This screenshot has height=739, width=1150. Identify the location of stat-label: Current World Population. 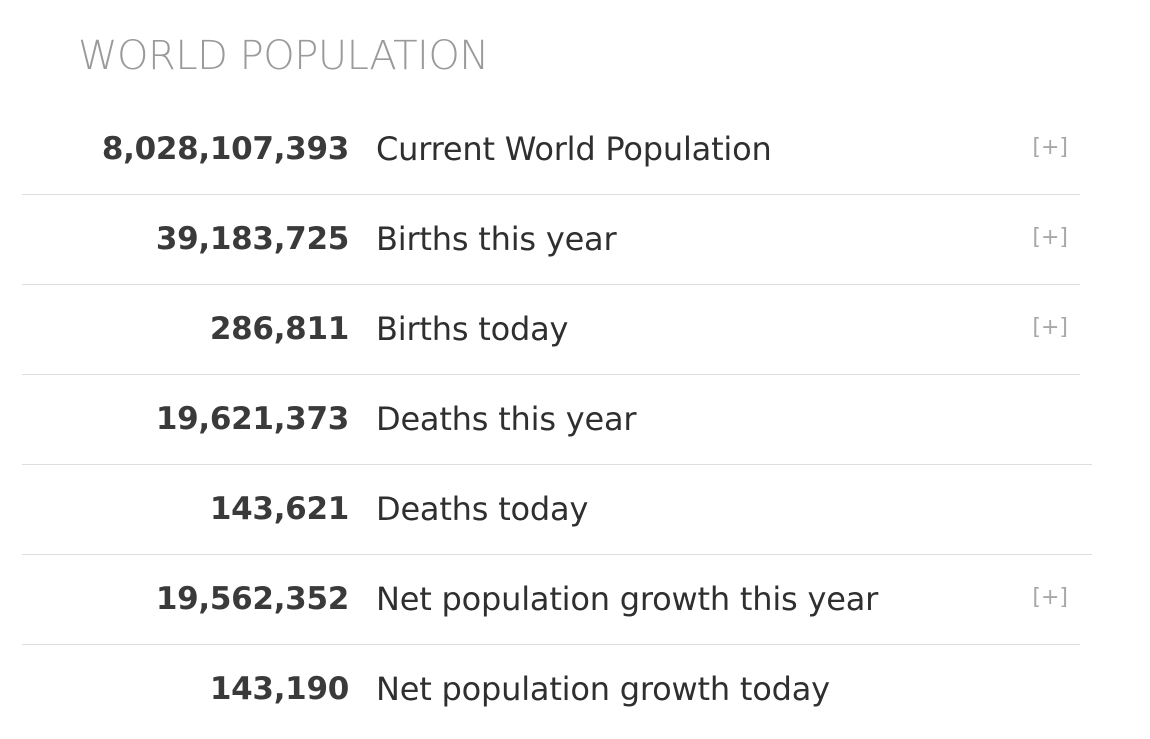
(574, 149).